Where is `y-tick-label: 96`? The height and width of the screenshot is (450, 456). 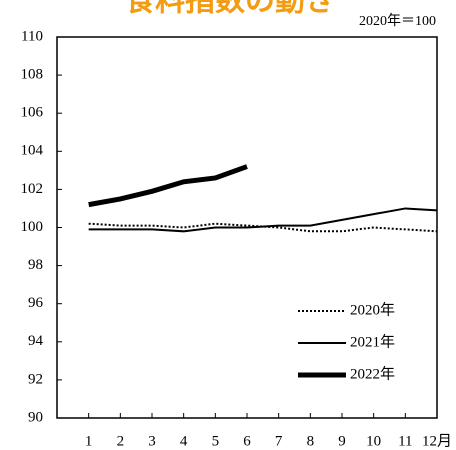
y-tick-label: 96 is located at coordinates (36, 303).